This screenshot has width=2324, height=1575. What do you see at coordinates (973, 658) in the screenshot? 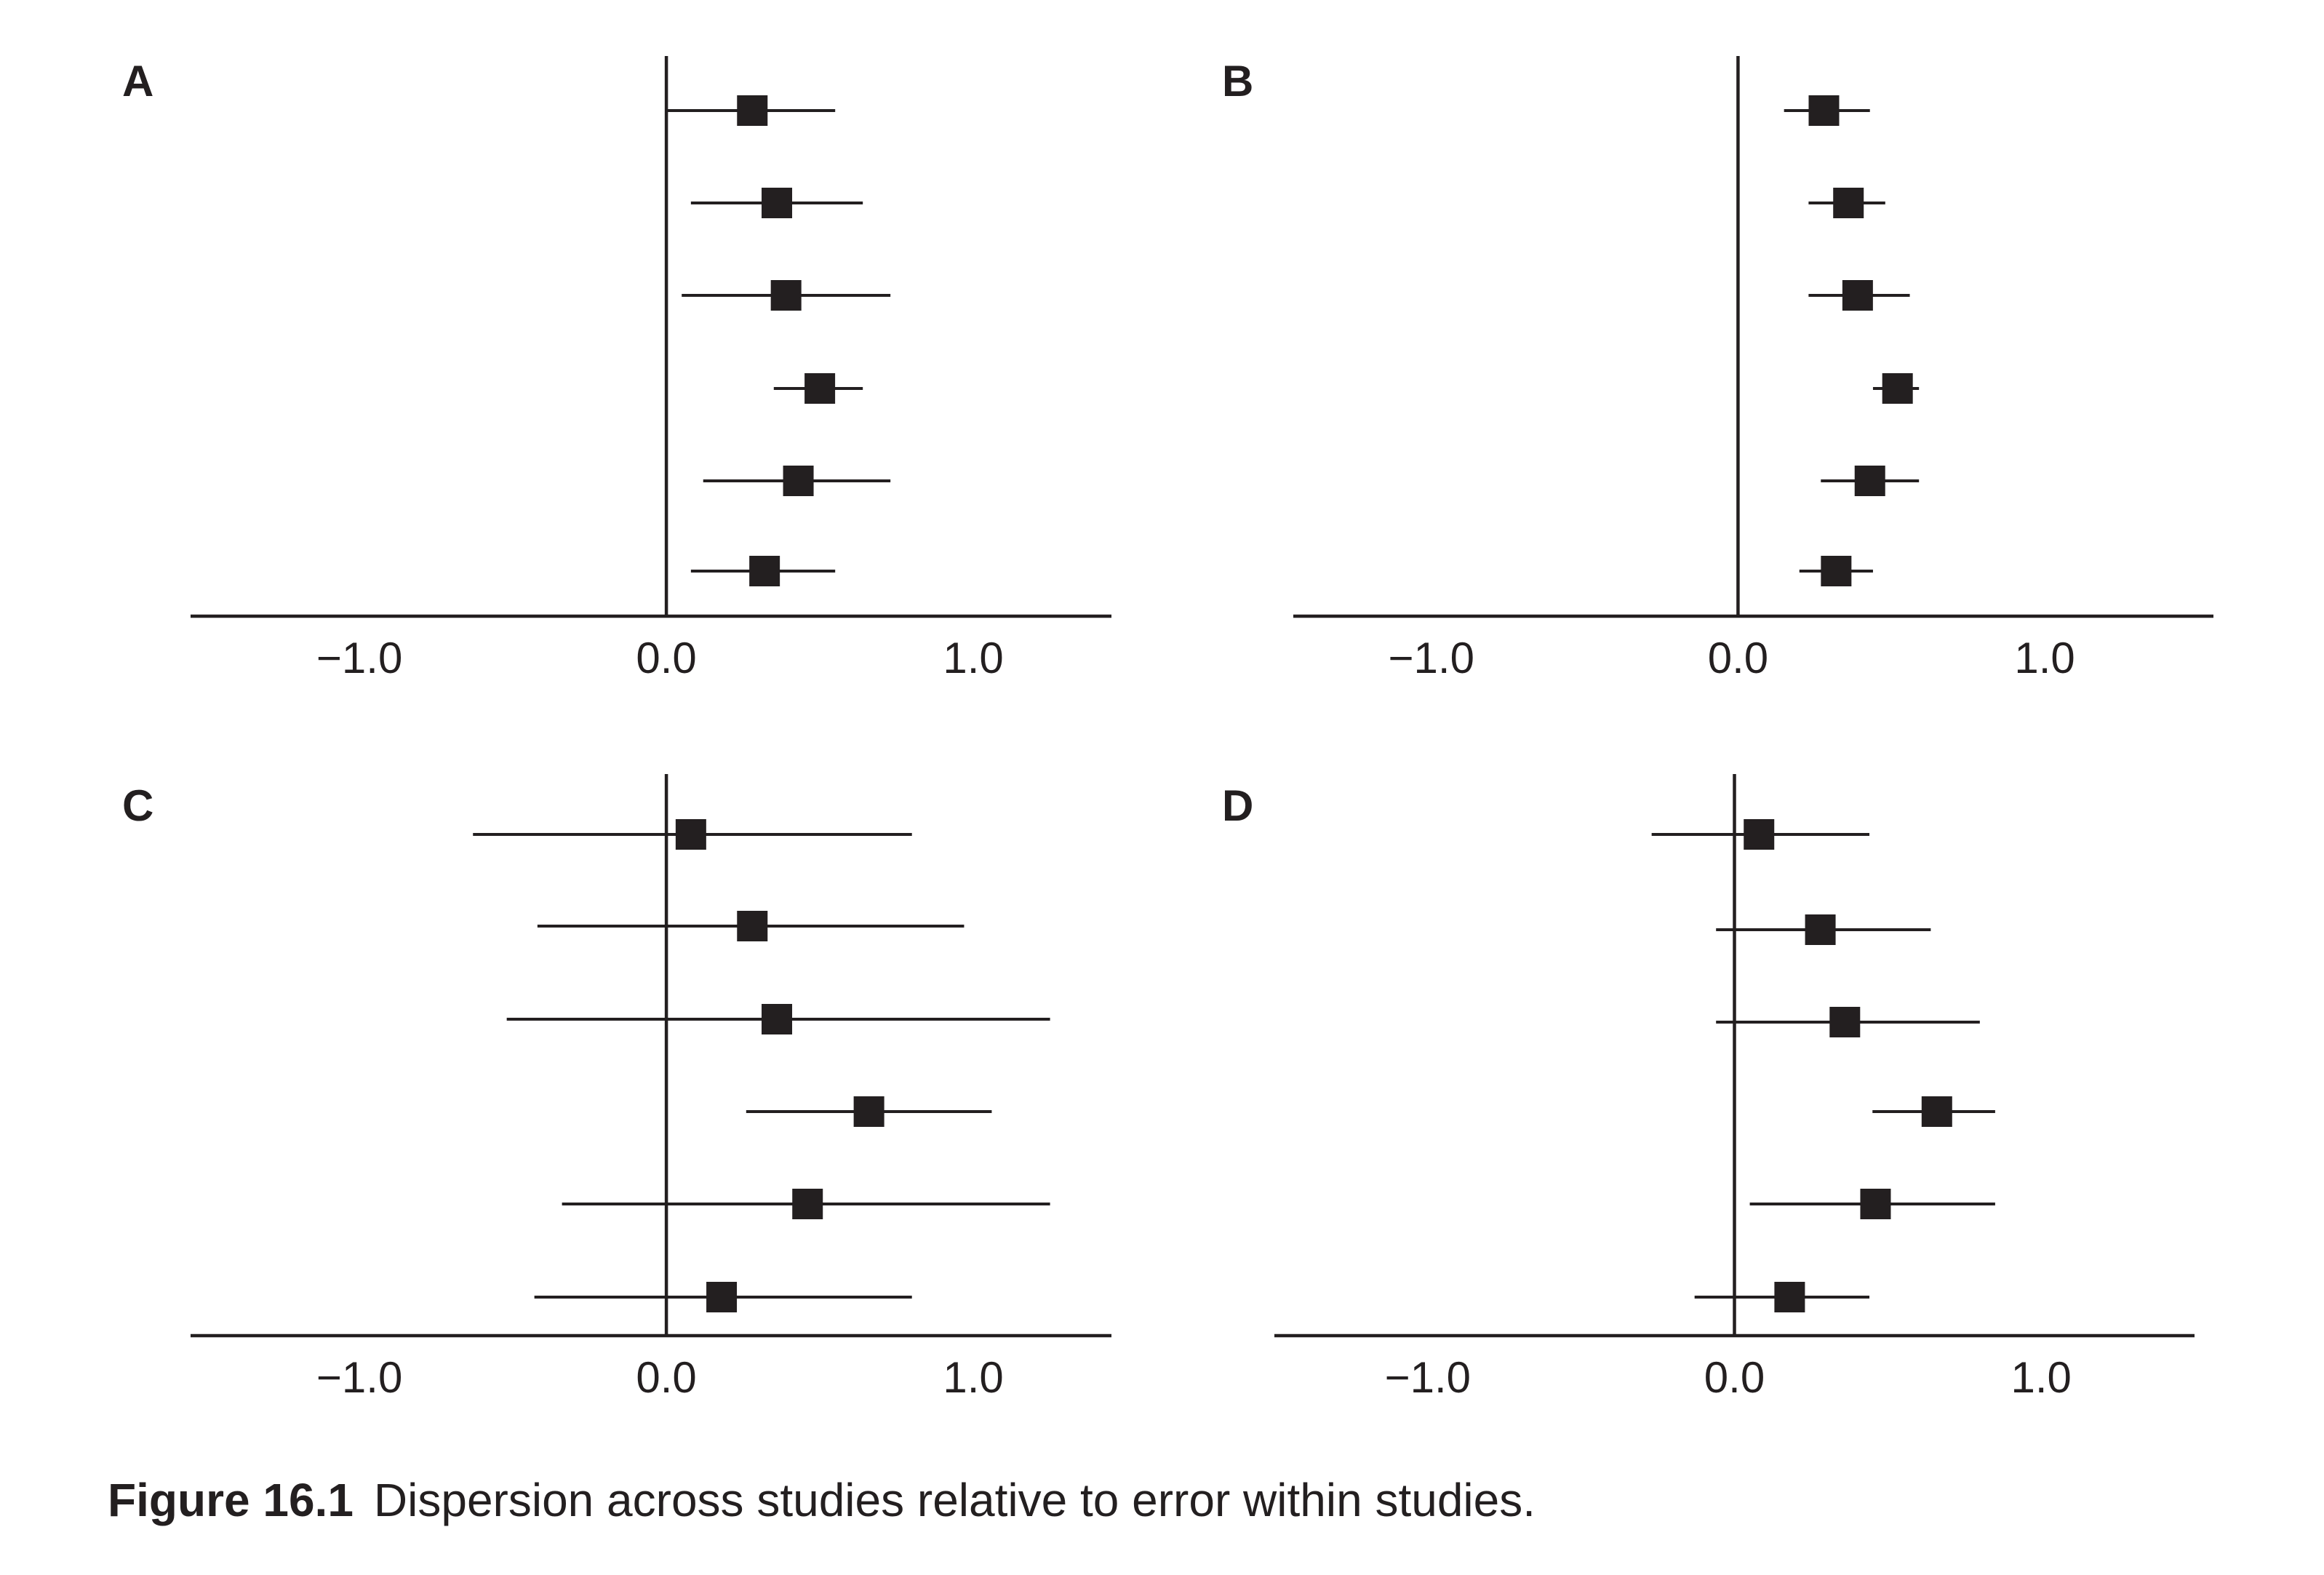
I see `panel-a-tick-label: 1.0` at bounding box center [973, 658].